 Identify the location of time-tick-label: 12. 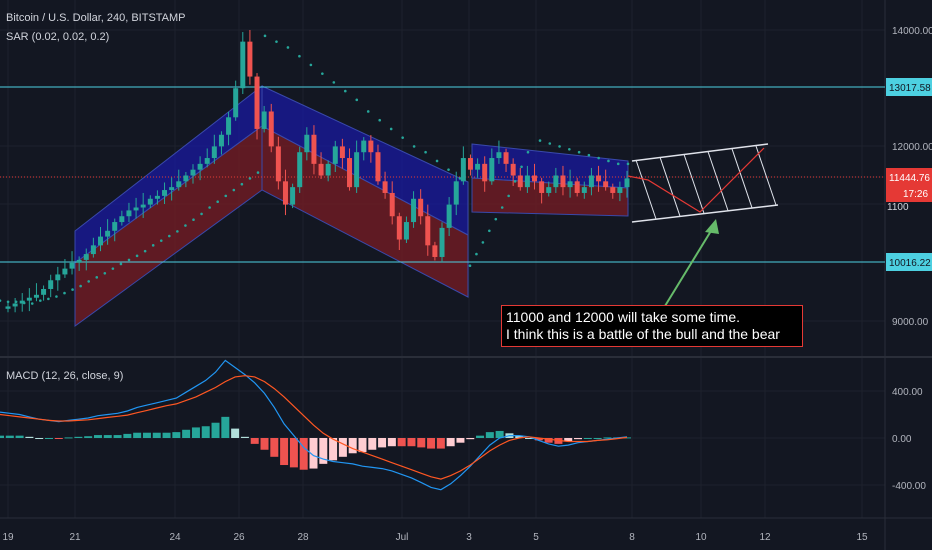
(765, 537).